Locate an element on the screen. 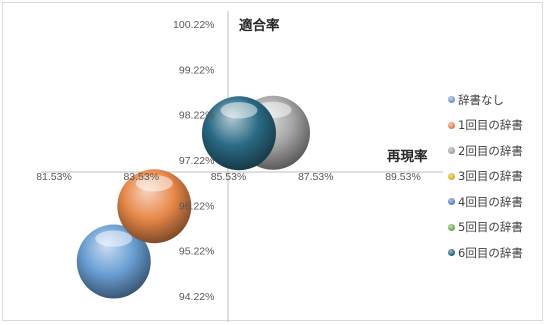 Image resolution: width=547 pixels, height=325 pixels. legend-label: 4回目の辞書 is located at coordinates (490, 201).